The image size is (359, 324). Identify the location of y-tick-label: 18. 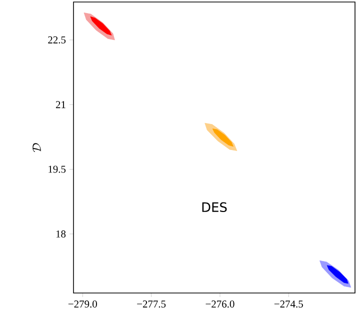
(61, 234).